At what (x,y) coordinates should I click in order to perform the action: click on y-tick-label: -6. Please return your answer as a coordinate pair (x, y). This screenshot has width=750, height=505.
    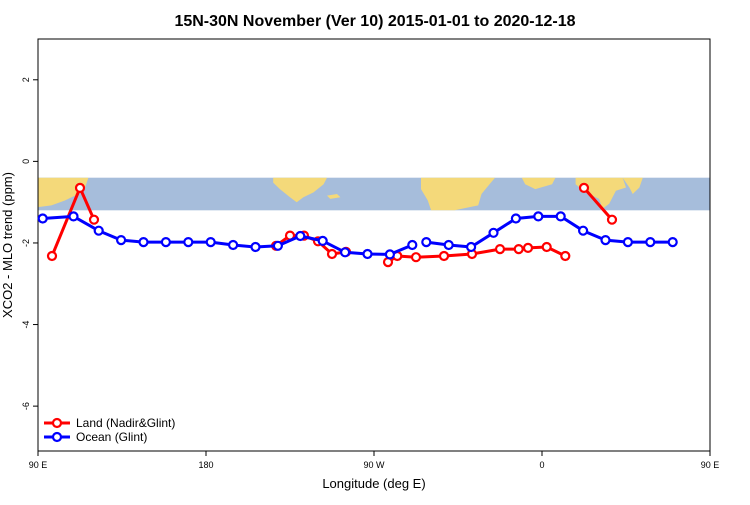
    Looking at the image, I should click on (26, 406).